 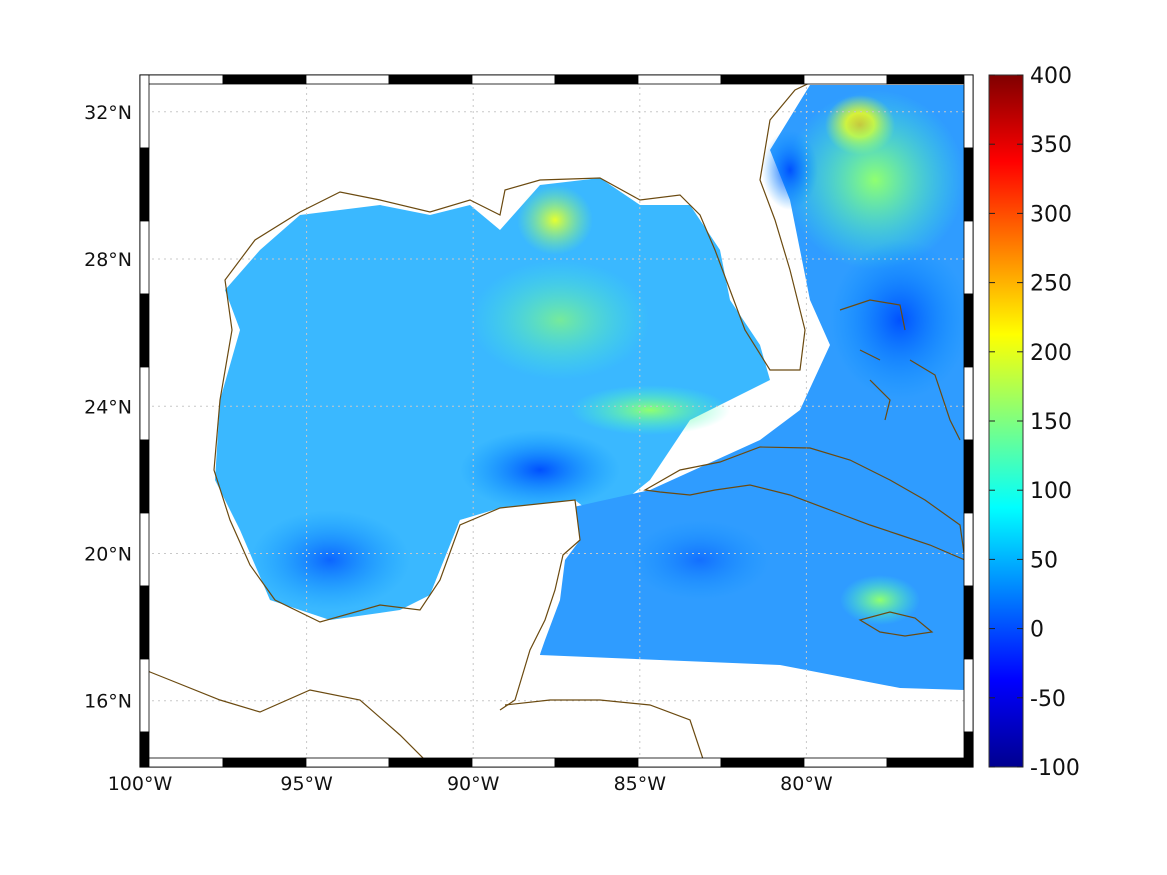 I want to click on y-tick-label: 32°N, so click(x=108, y=113).